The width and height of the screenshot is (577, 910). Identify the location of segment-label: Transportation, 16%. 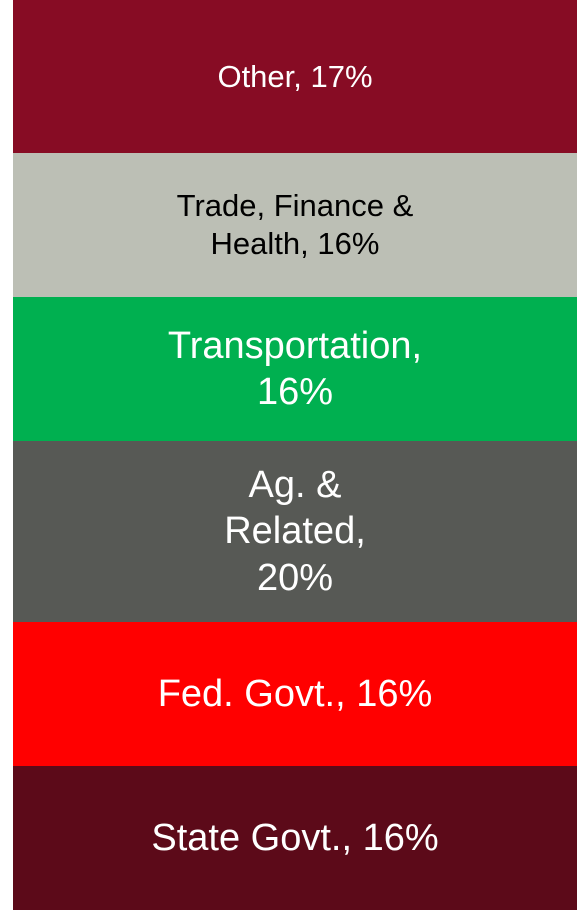
(295, 369).